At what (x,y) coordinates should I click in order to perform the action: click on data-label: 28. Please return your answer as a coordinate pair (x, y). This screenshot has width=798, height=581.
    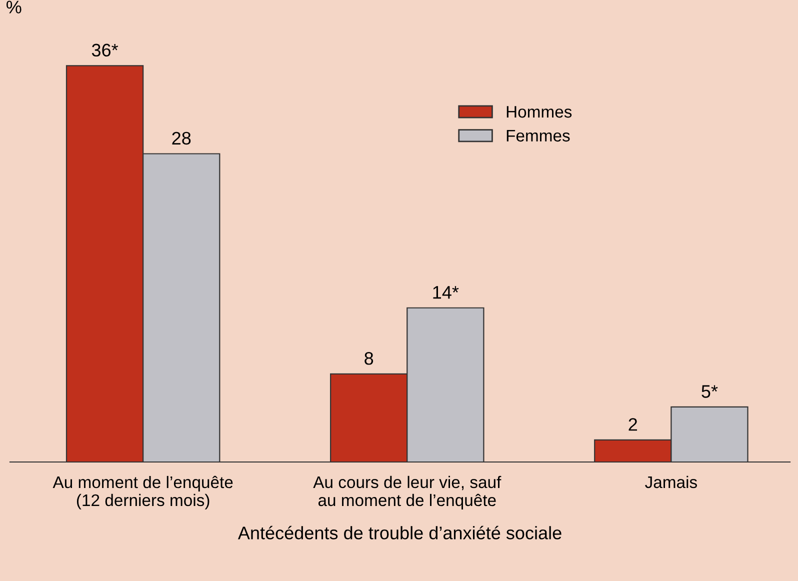
    Looking at the image, I should click on (181, 138).